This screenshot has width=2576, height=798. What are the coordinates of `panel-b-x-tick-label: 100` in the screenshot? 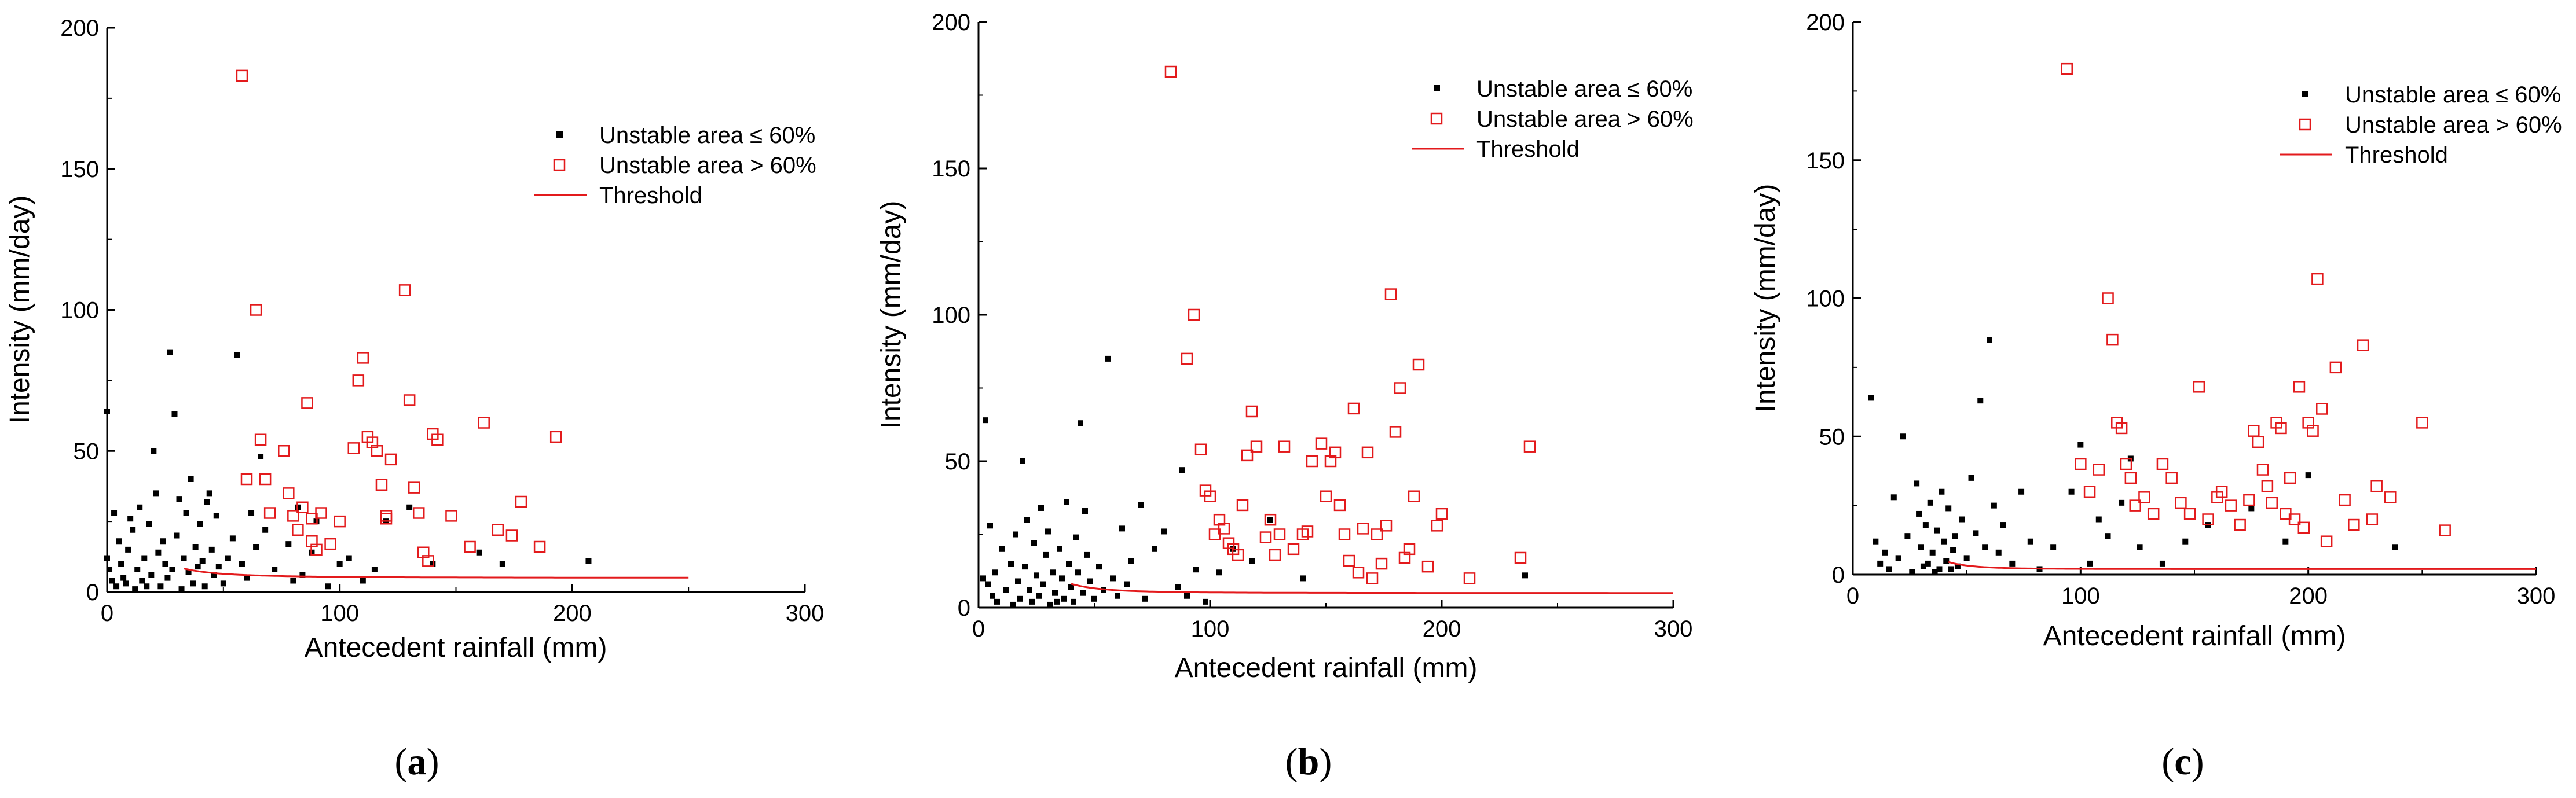 It's located at (1210, 629).